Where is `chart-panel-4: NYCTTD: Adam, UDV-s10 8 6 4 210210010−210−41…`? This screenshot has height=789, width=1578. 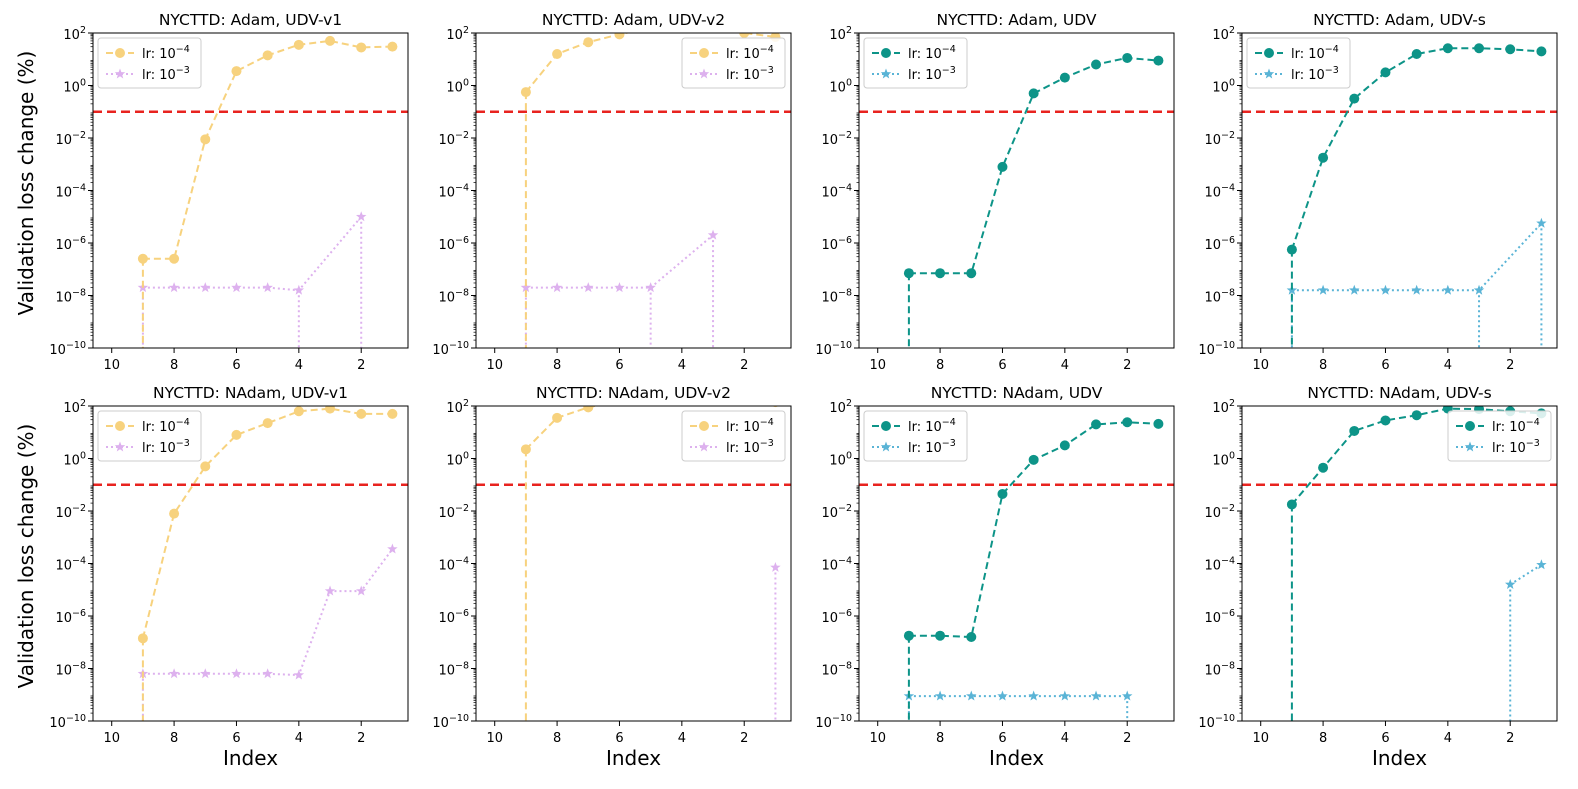
chart-panel-4: NYCTTD: Adam, UDV-s10 8 6 4 210210010−210−41… is located at coordinates (1378, 192).